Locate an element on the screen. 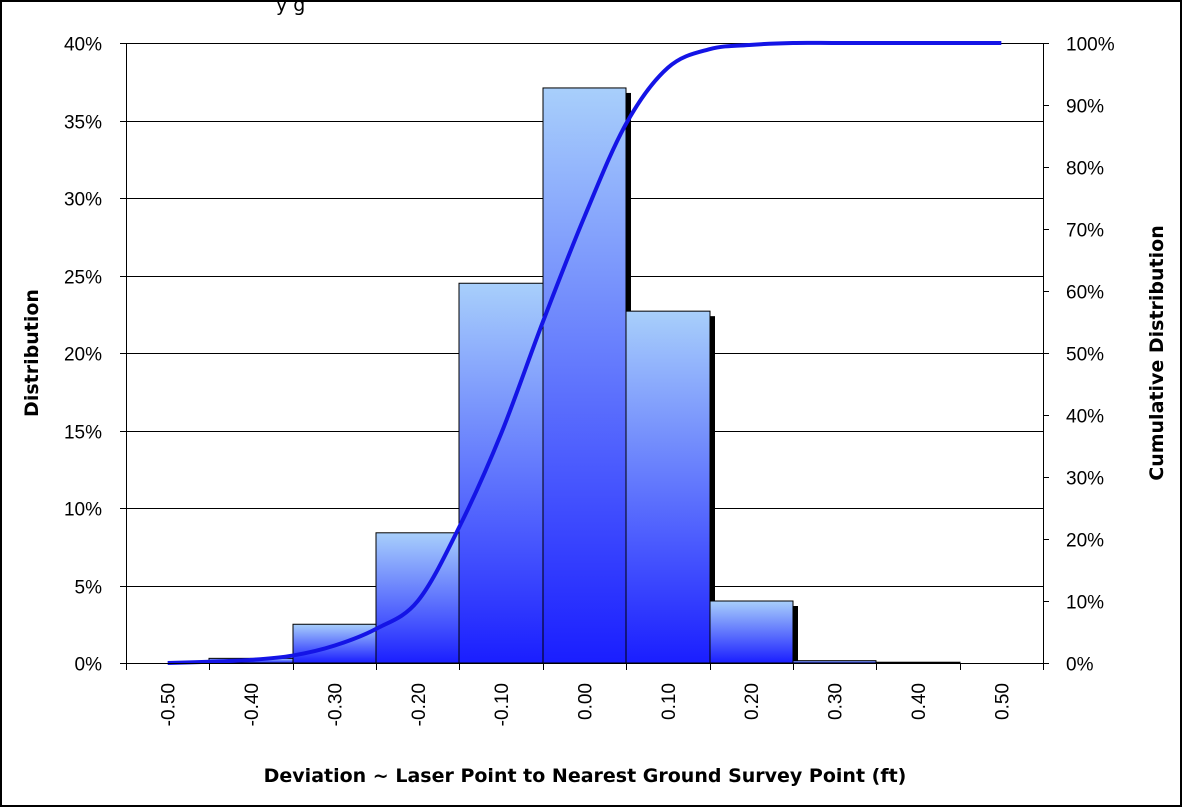  x-tick-label: -0.30 is located at coordinates (335, 704).